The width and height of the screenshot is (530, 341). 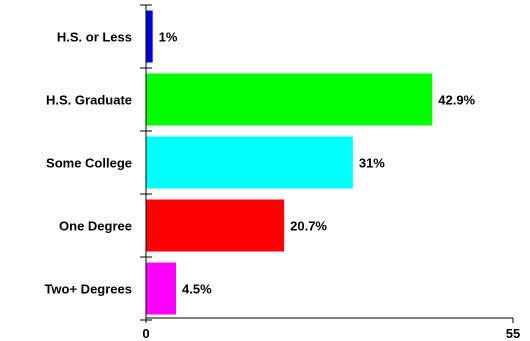 I want to click on data-label: 31%, so click(x=372, y=163).